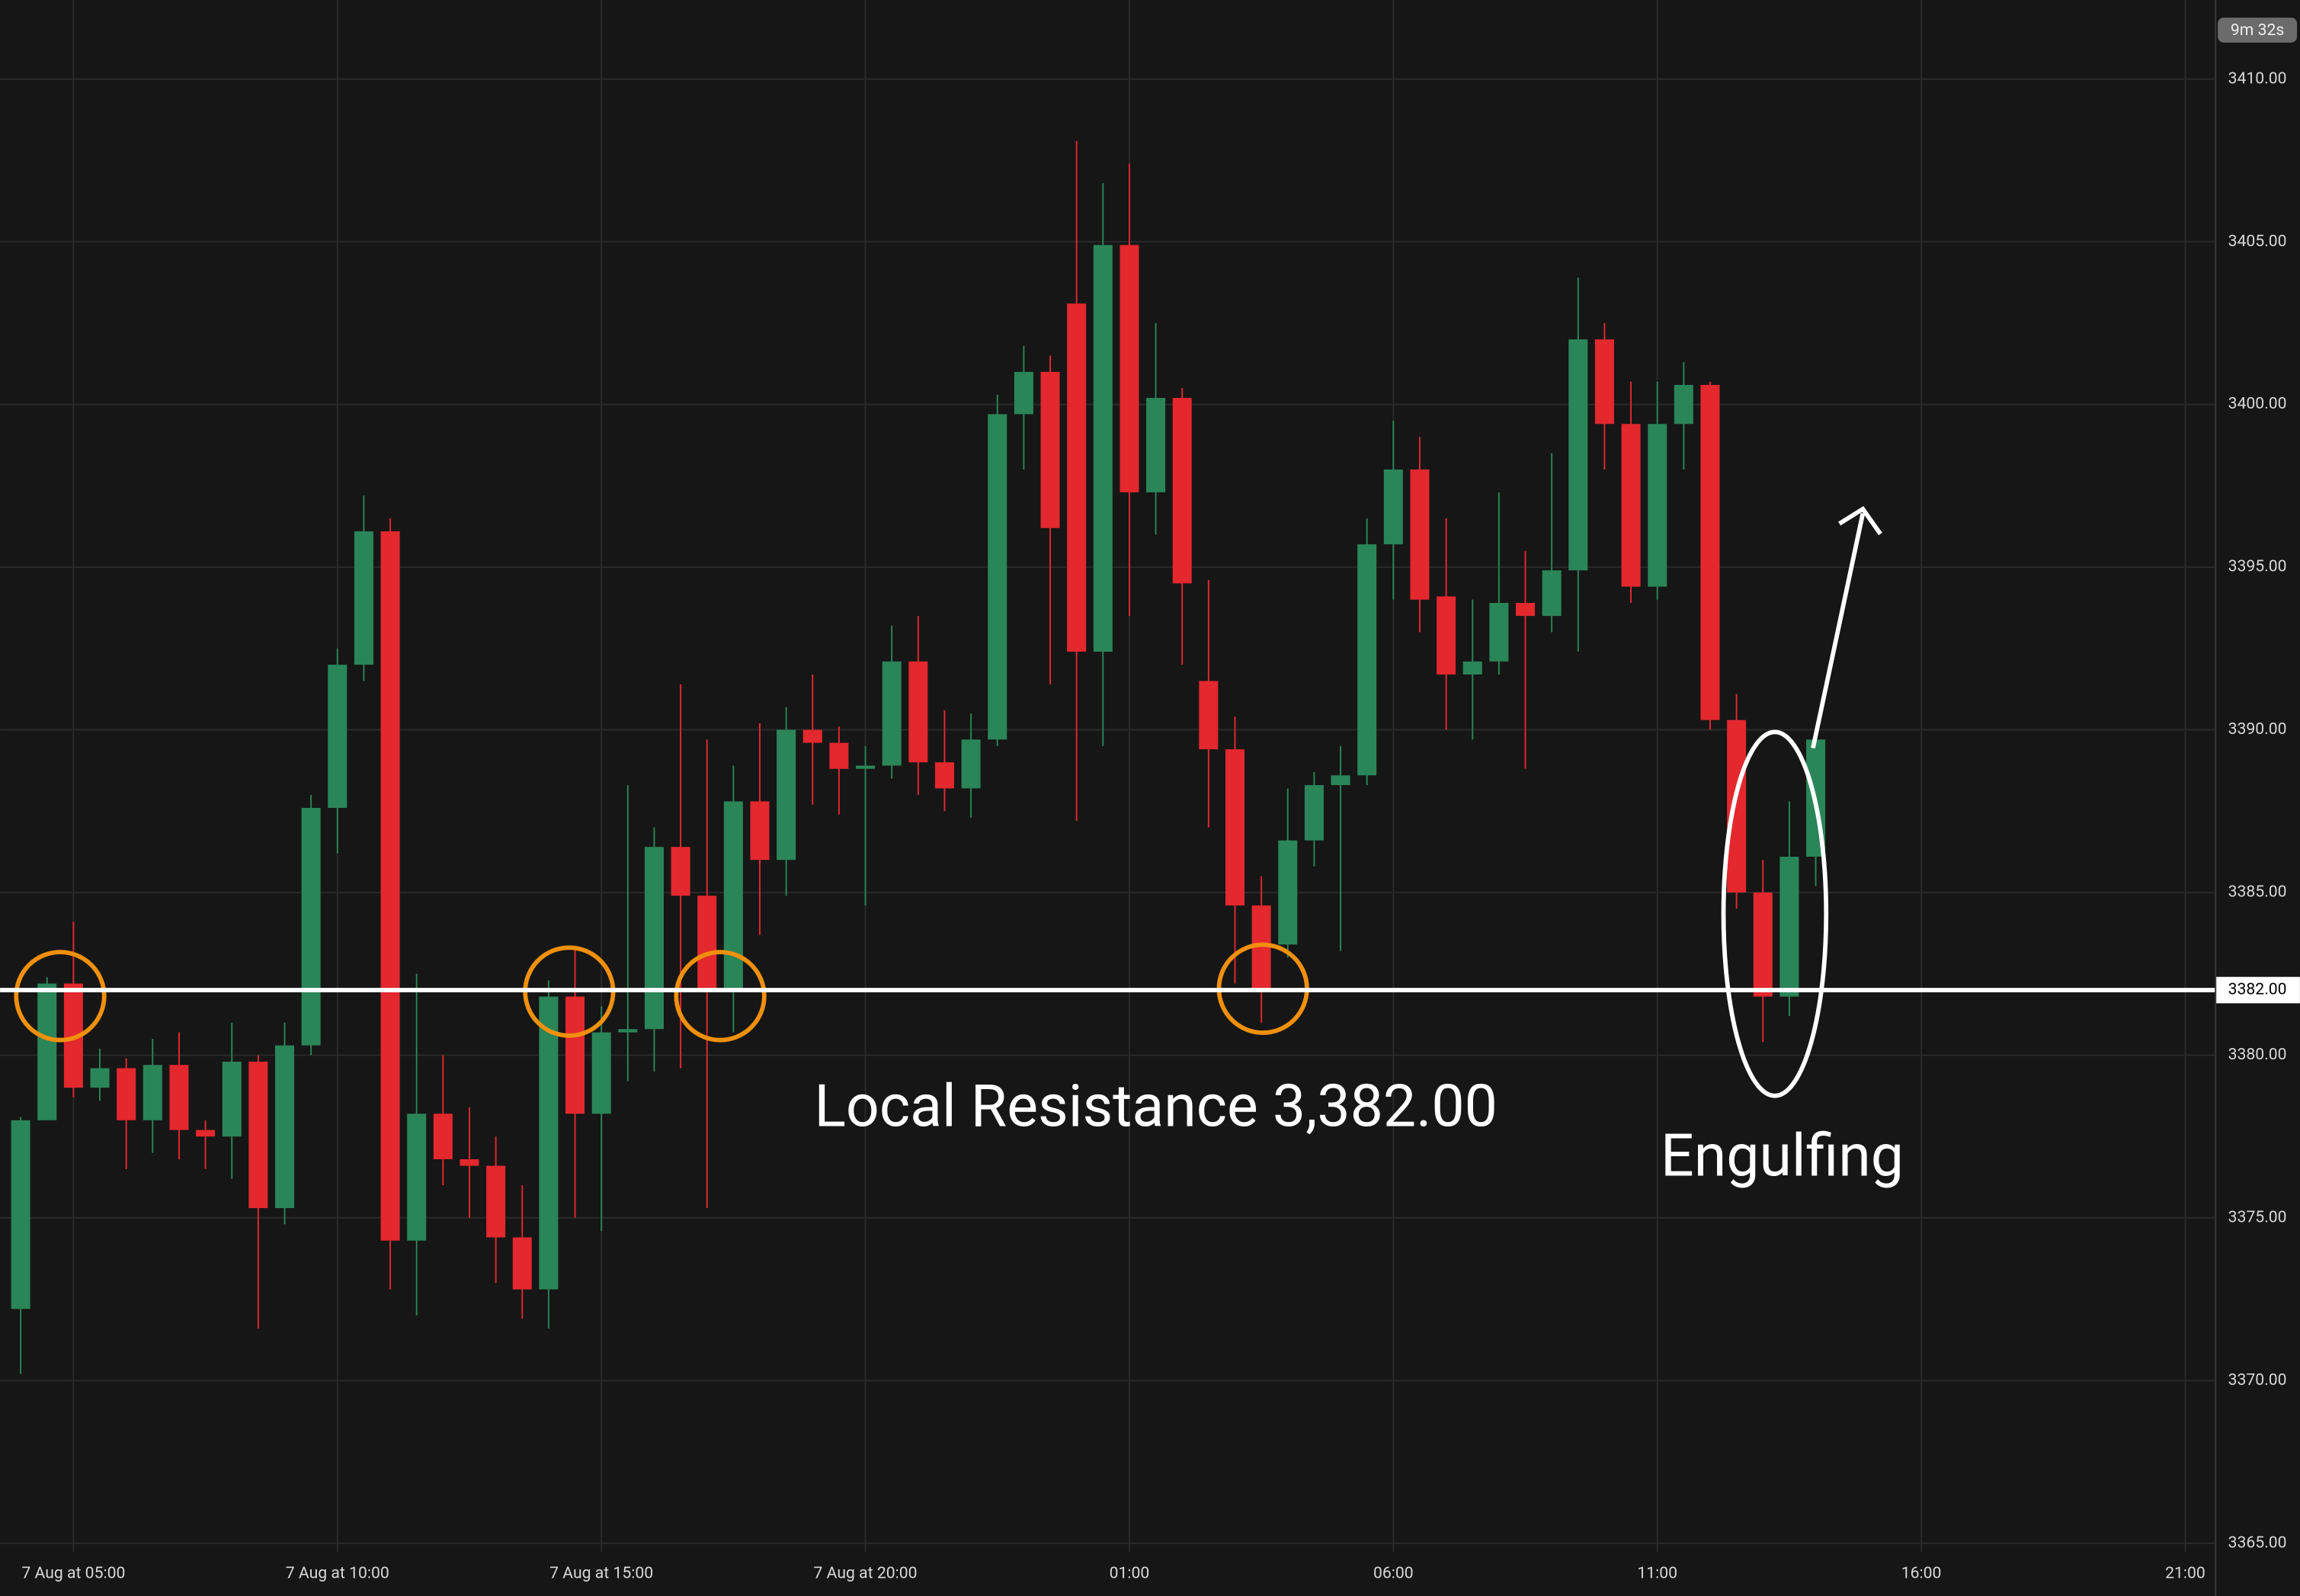 This screenshot has height=1596, width=2300. Describe the element at coordinates (2257, 241) in the screenshot. I see `y-tick-label: 3405.00` at that location.